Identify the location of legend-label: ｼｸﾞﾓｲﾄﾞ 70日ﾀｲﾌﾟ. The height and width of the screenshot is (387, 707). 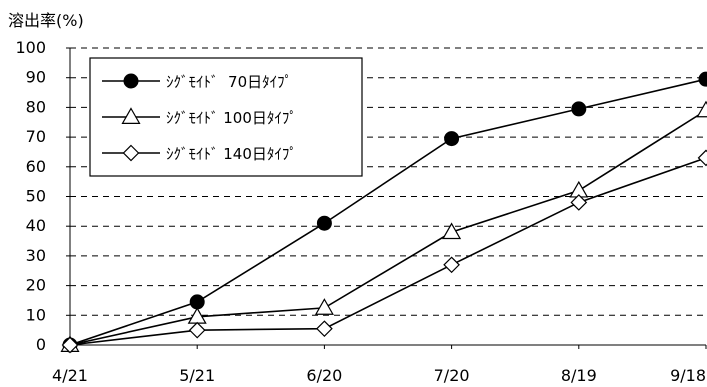
(229, 82).